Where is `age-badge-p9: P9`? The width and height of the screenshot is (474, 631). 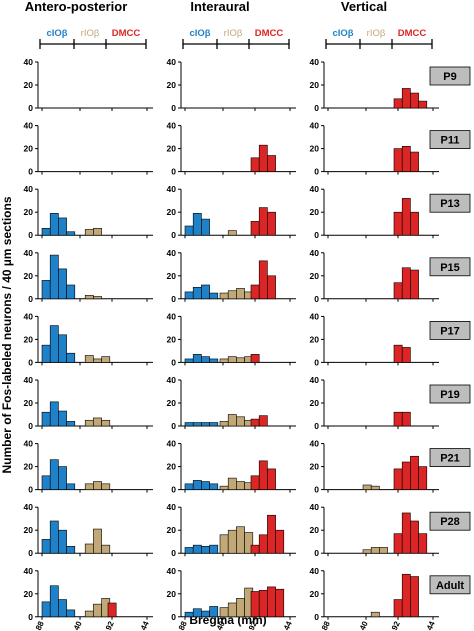 age-badge-p9: P9 is located at coordinates (449, 77).